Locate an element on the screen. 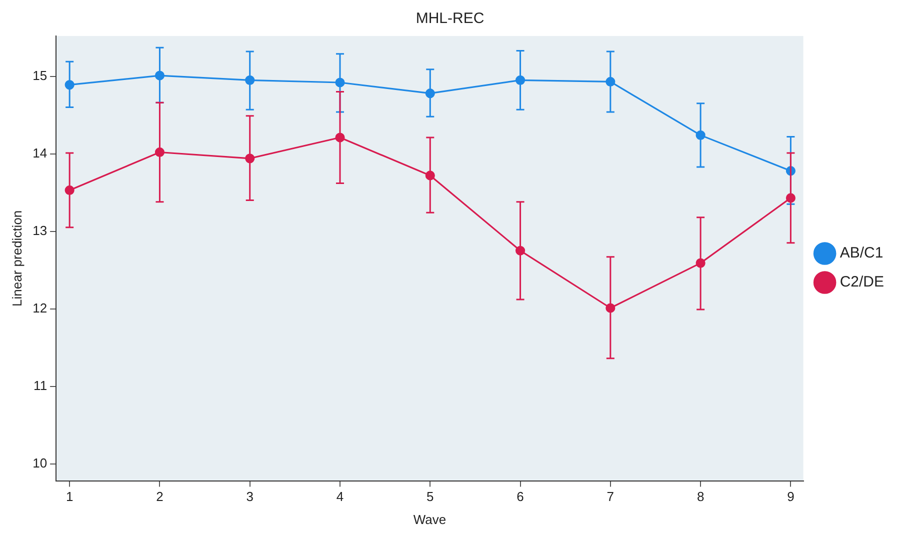 The height and width of the screenshot is (536, 904). y-tick-label: 15 is located at coordinates (40, 75).